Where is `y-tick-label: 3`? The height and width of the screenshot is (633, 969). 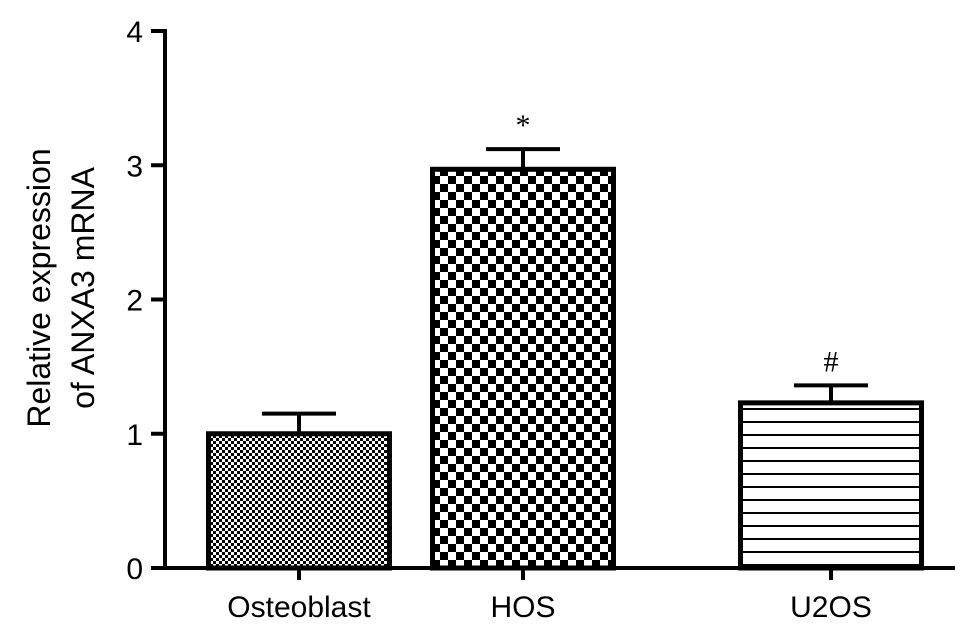 y-tick-label: 3 is located at coordinates (134, 166).